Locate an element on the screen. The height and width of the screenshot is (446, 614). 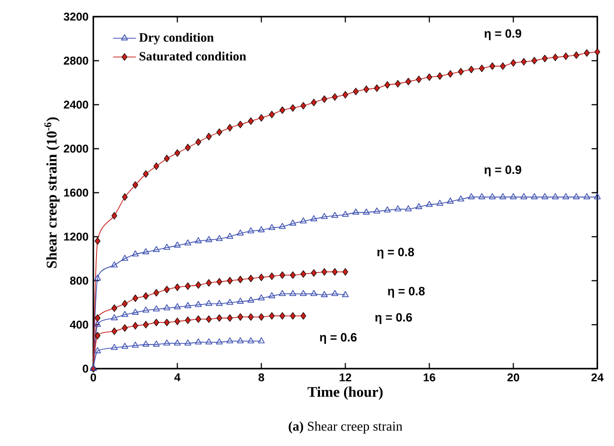
y-tick-label: 2800 is located at coordinates (76, 60).